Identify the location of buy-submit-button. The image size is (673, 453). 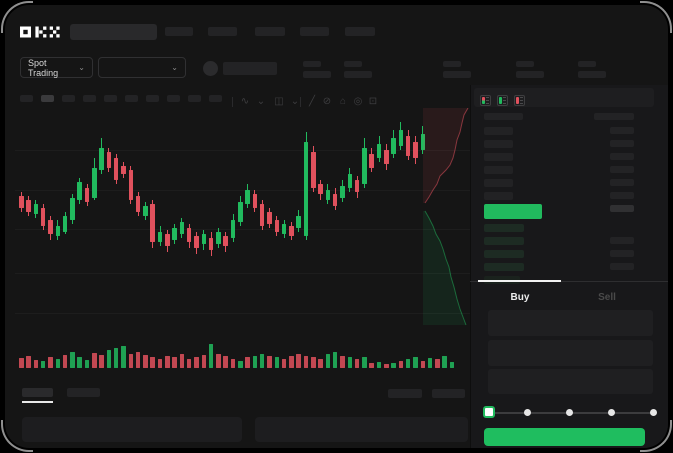
(564, 437).